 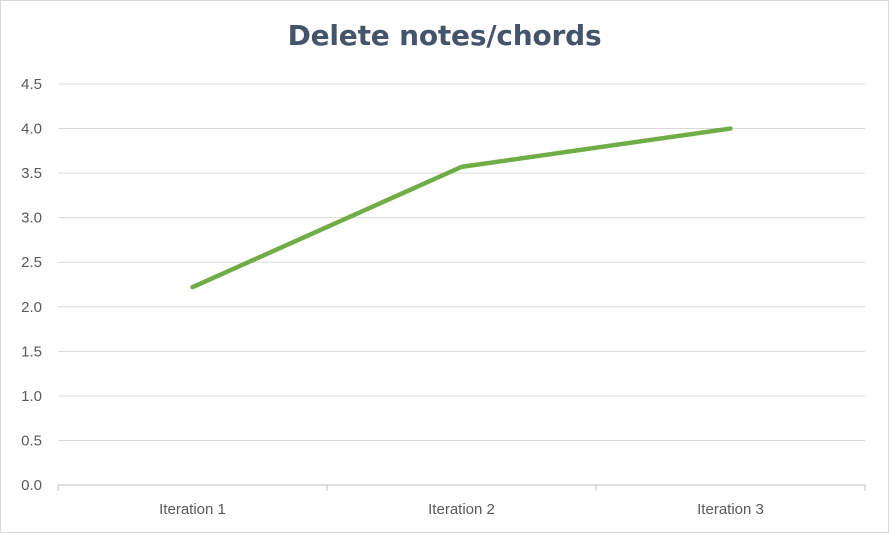 I want to click on x-tick-label: Iteration 1, so click(x=192, y=509).